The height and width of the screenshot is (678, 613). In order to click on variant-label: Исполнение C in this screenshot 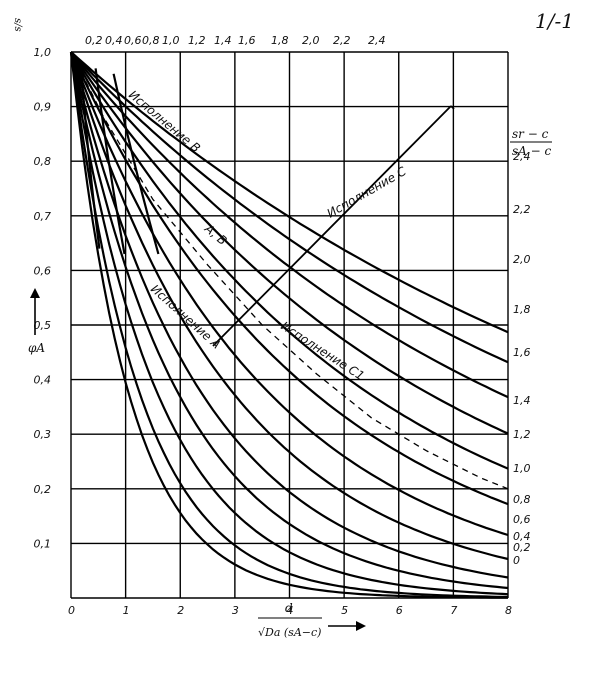, I will do `click(367, 192)`.